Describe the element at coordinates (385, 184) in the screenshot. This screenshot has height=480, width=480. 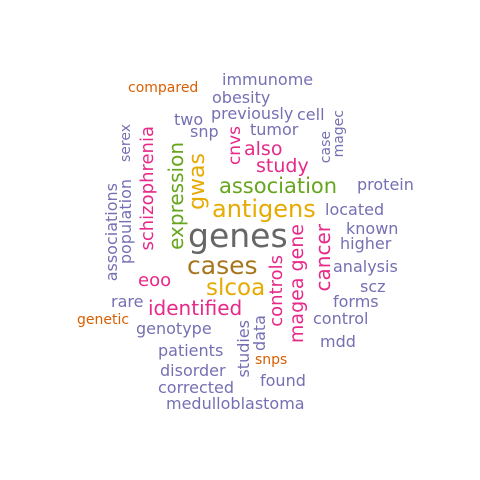
I see `word-protein: protein` at that location.